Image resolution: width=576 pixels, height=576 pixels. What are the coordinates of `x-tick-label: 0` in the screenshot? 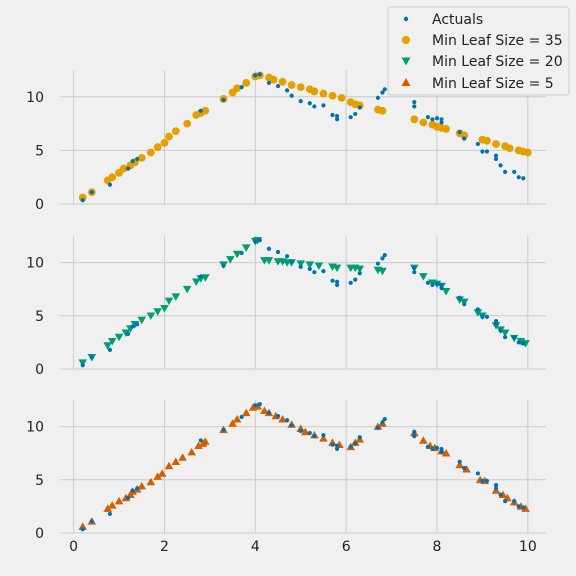 It's located at (73, 547).